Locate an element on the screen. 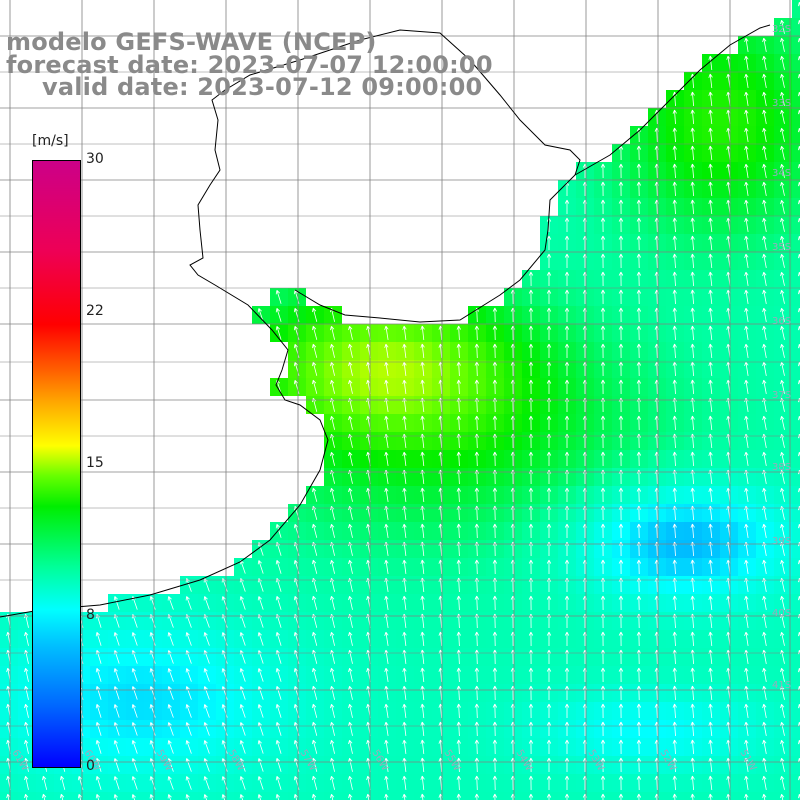  coastline-east is located at coordinates (672, 100).